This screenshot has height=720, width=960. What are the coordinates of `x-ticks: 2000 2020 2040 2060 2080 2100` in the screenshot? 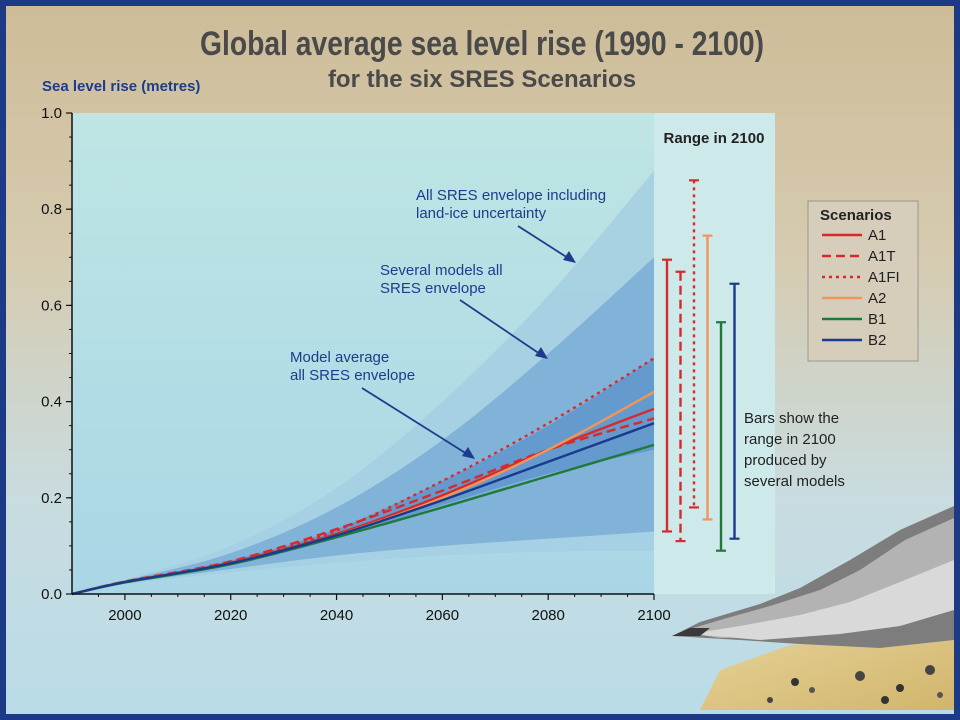 It's located at (384, 609).